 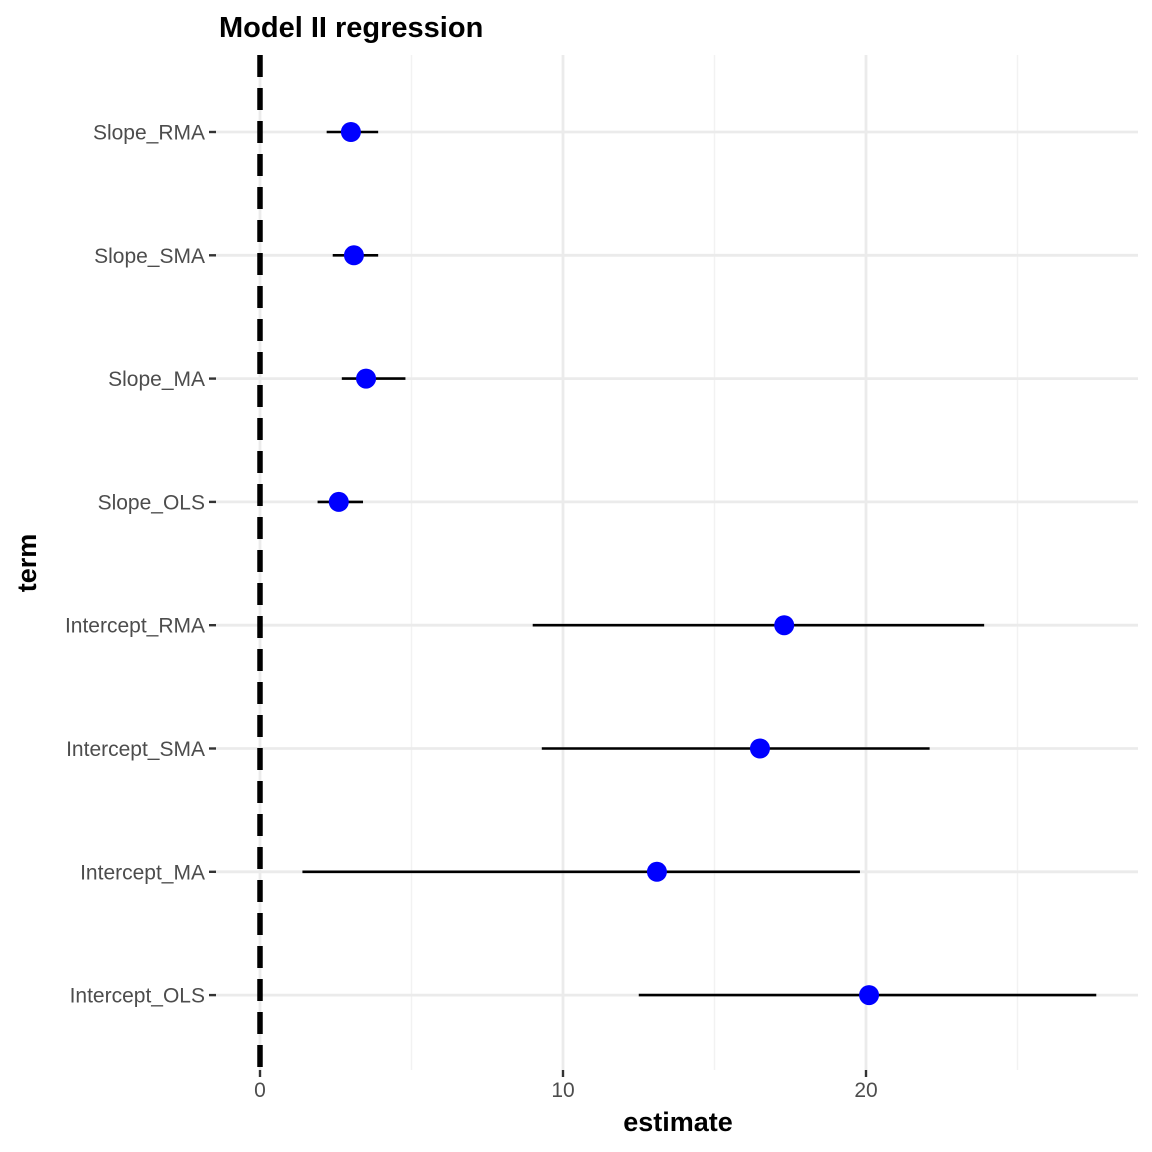 What do you see at coordinates (260, 1090) in the screenshot?
I see `x-tick-label: 0` at bounding box center [260, 1090].